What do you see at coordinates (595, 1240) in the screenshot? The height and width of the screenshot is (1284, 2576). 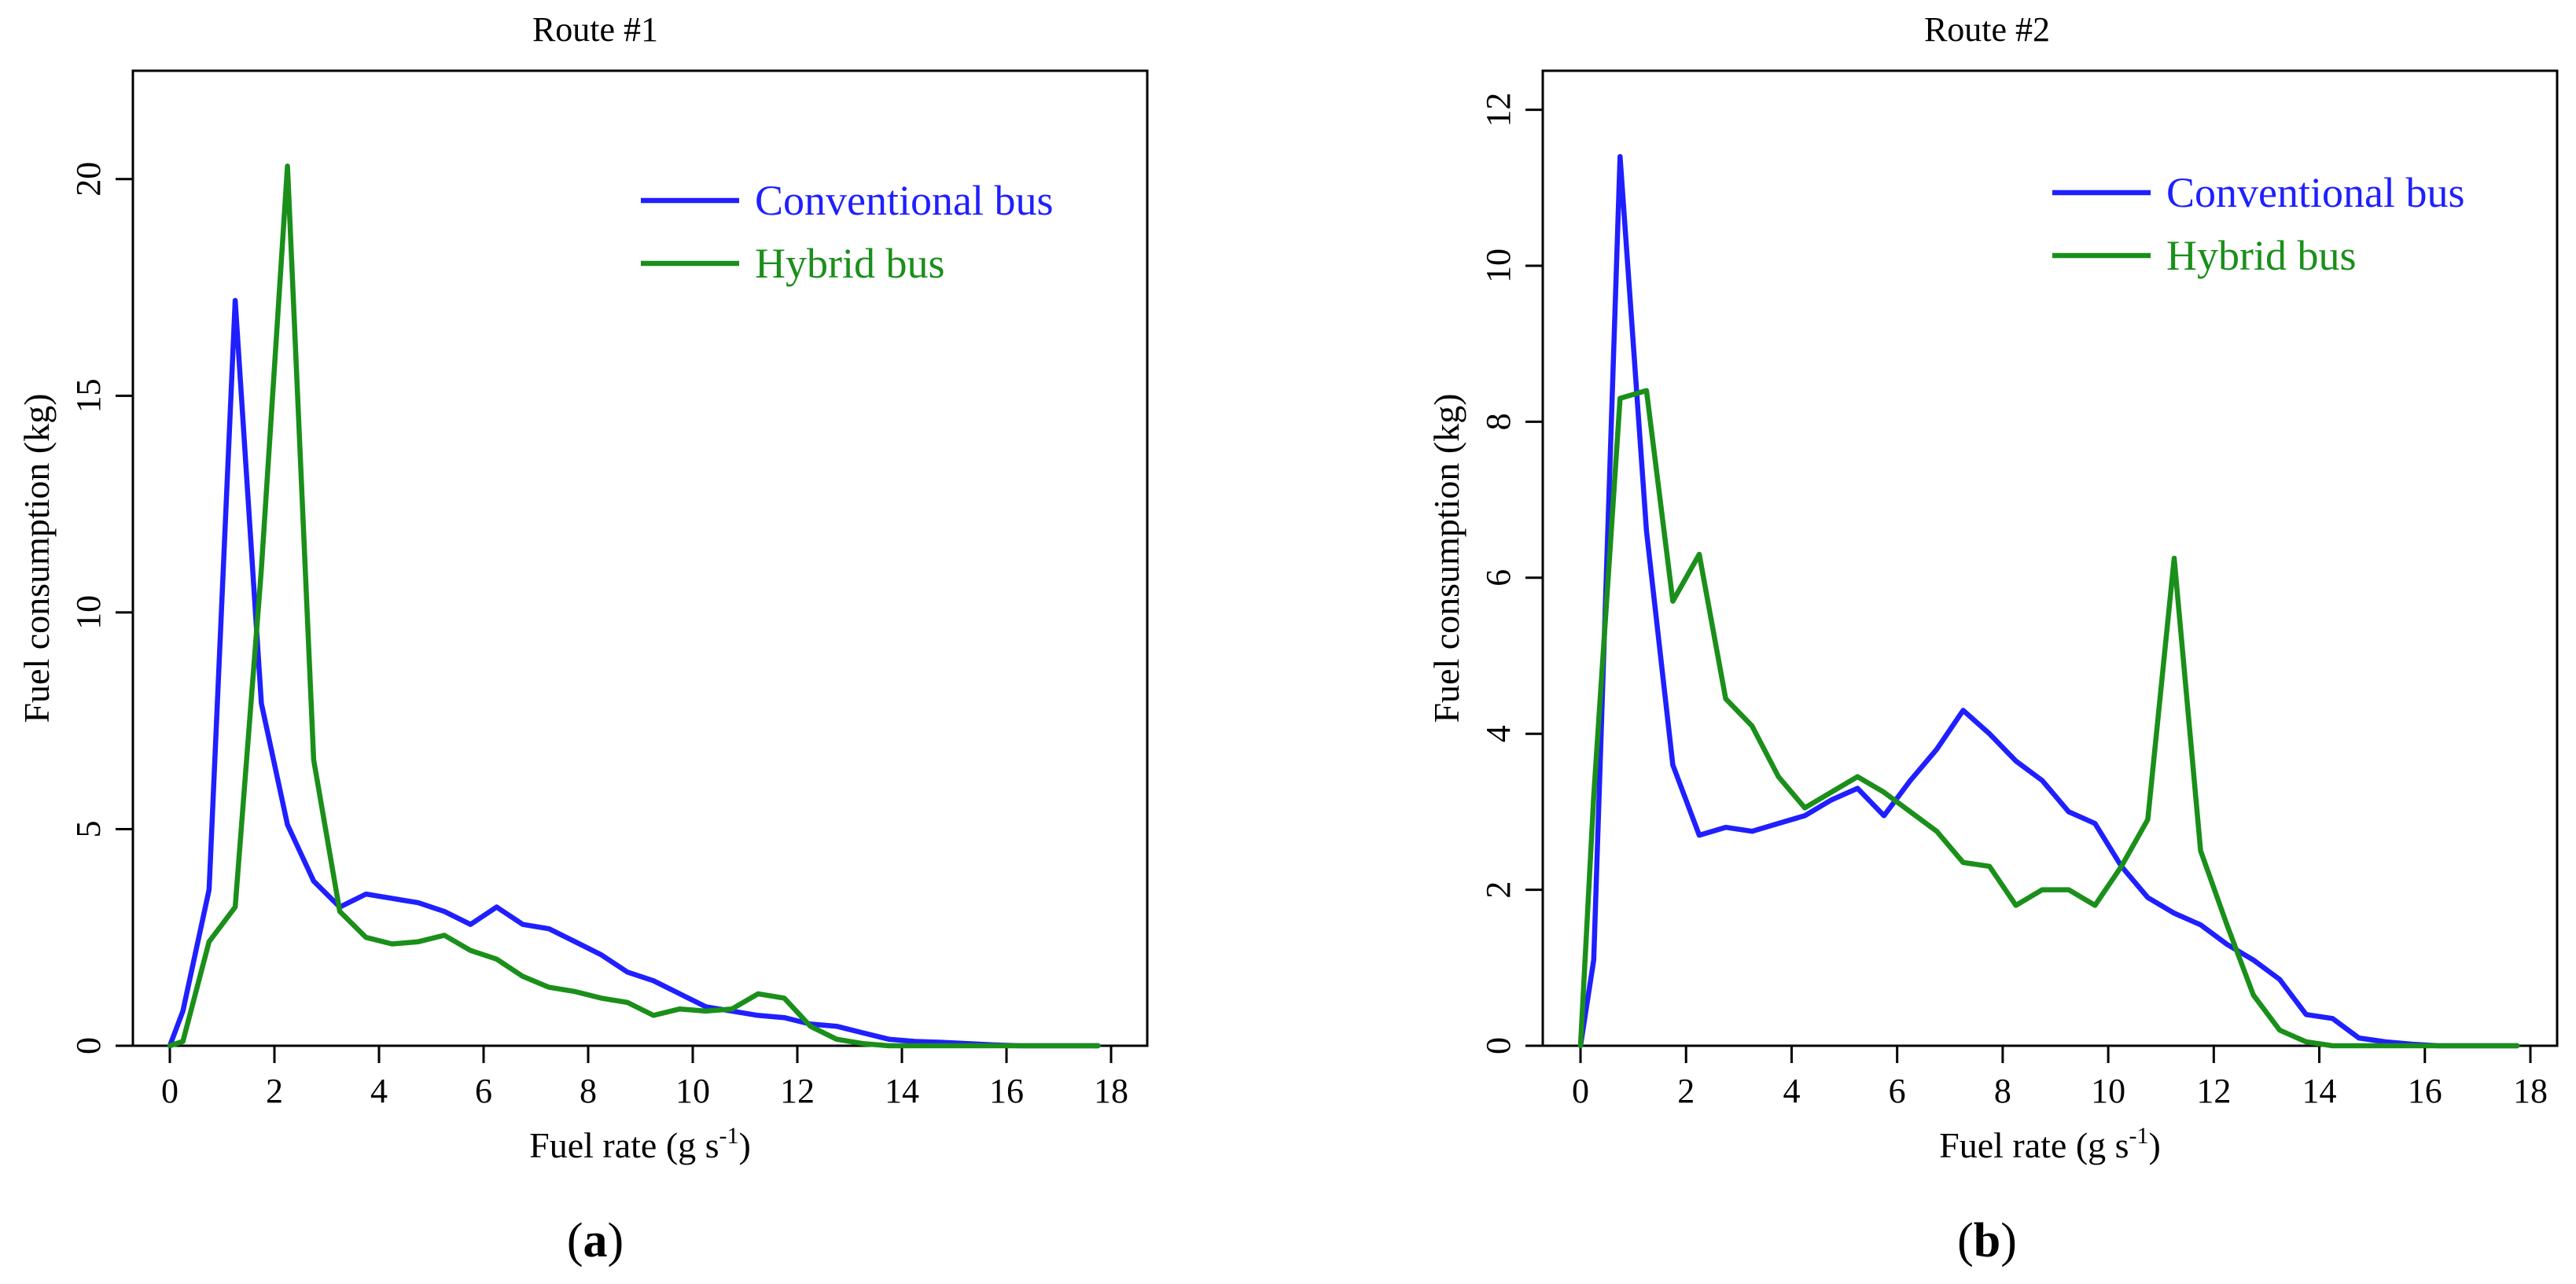 I see `panel-label: (a)` at bounding box center [595, 1240].